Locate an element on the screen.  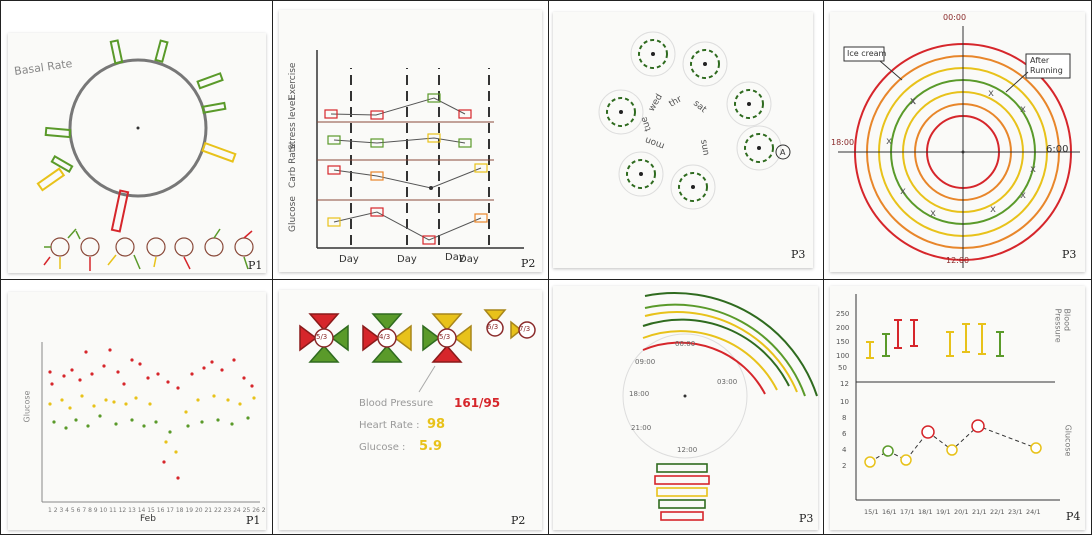
svg-text: 50 is located at coordinates (842, 368).